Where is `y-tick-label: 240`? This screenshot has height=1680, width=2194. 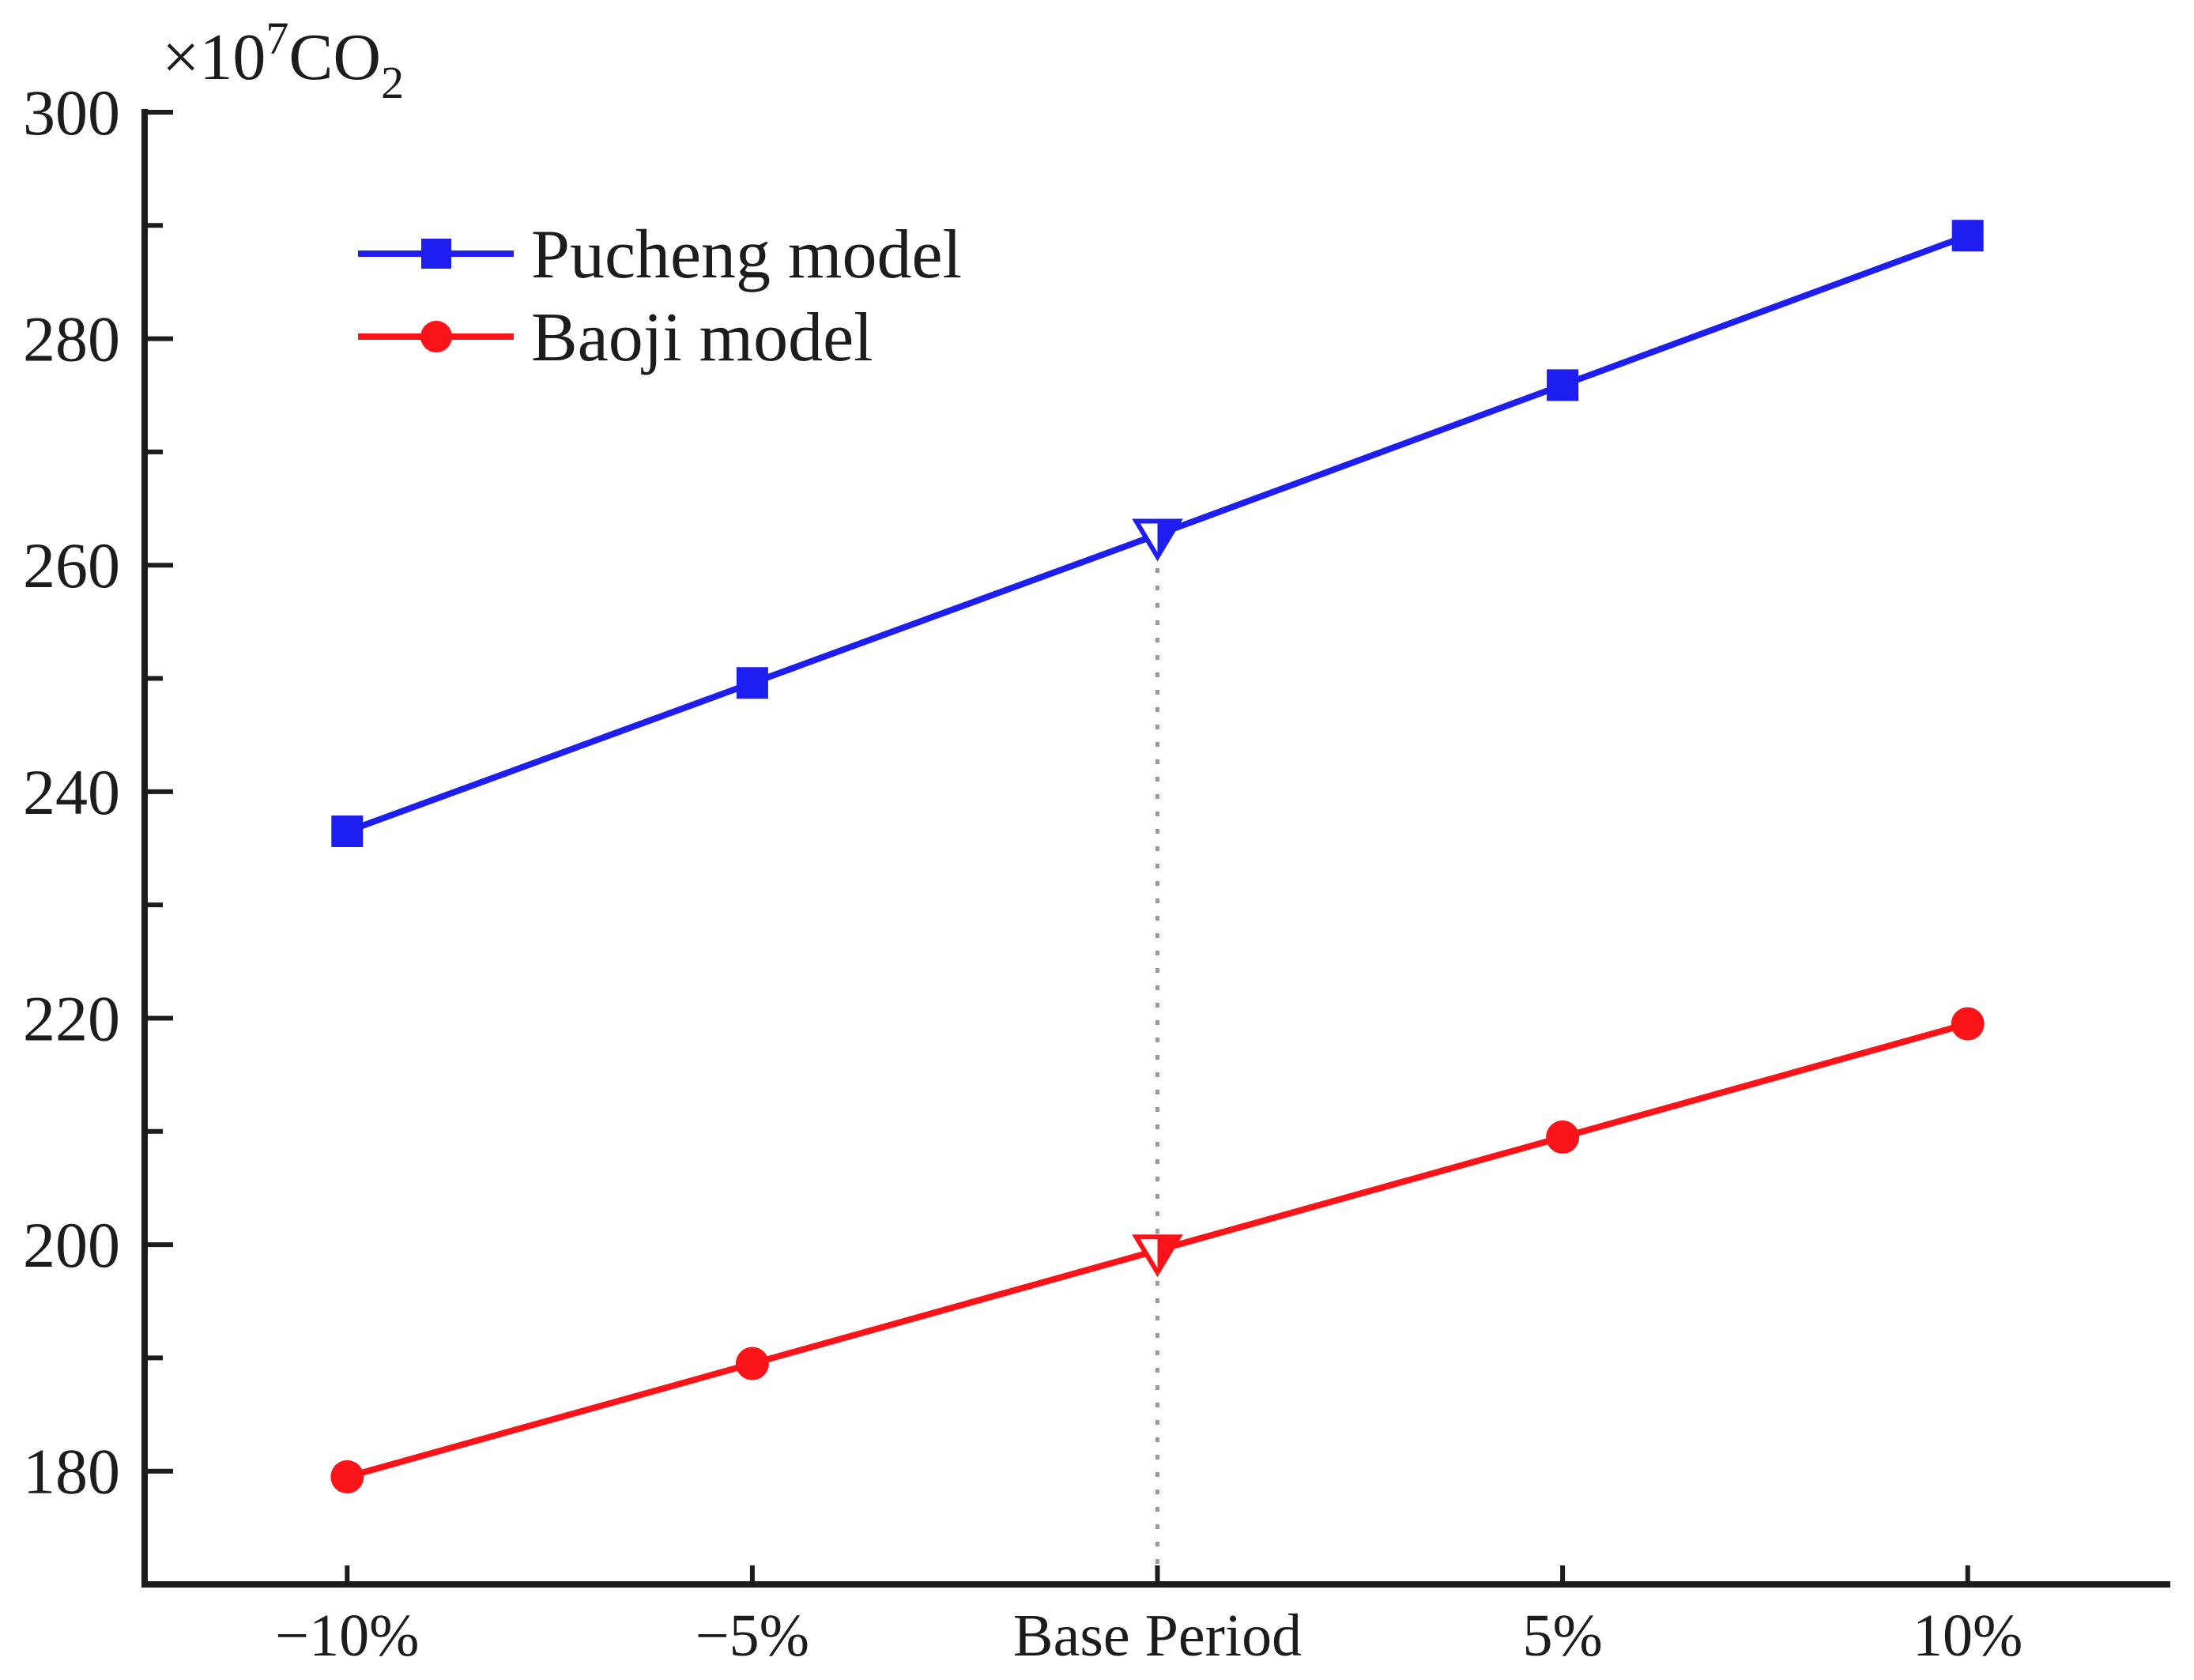 y-tick-label: 240 is located at coordinates (71, 792).